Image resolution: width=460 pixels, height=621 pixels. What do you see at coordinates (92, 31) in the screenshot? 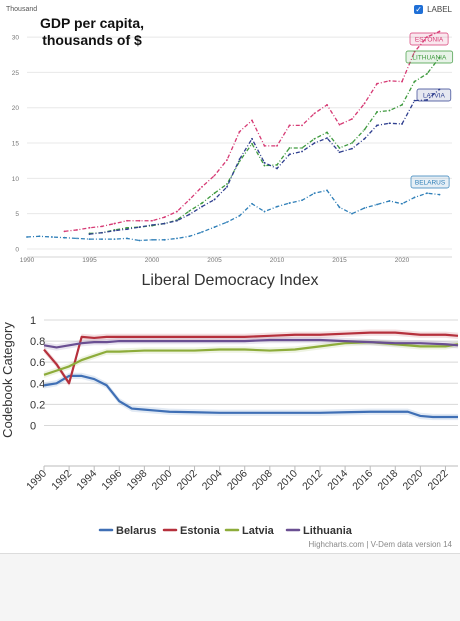
I see `gdp-chart-title: GDP per capita, thousands of $` at bounding box center [92, 31].